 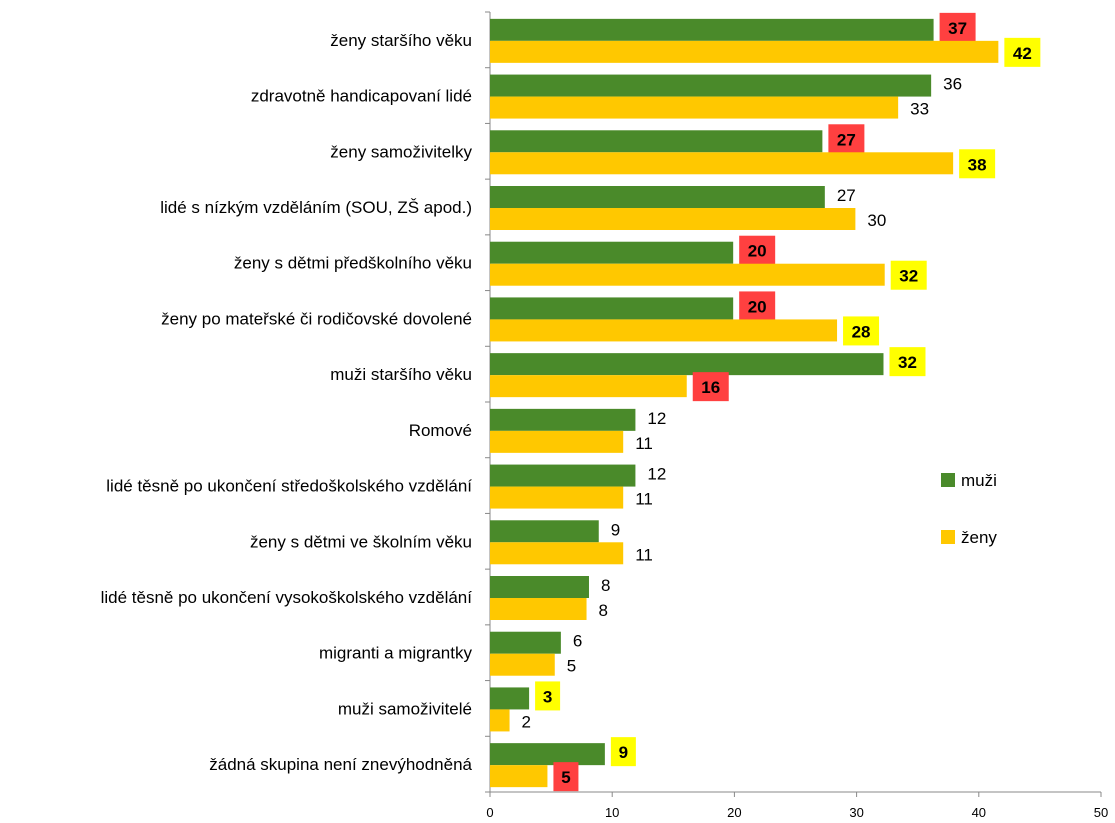 What do you see at coordinates (948, 537) in the screenshot?
I see `legend-swatch-zeny` at bounding box center [948, 537].